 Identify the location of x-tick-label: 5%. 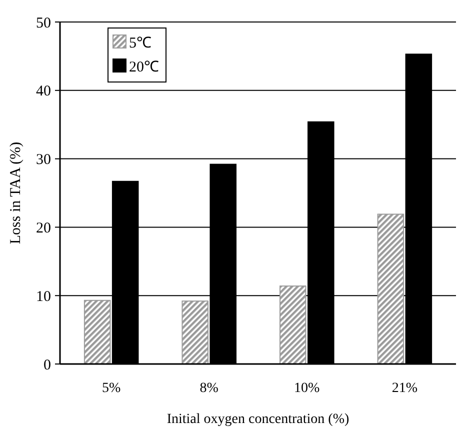
(111, 388).